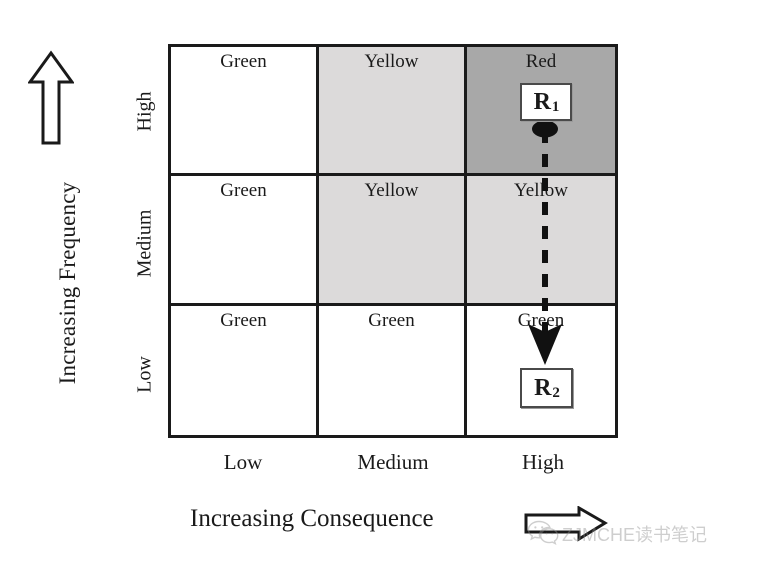 The height and width of the screenshot is (561, 761). I want to click on matrix-cell-medium-low: Green, so click(245, 241).